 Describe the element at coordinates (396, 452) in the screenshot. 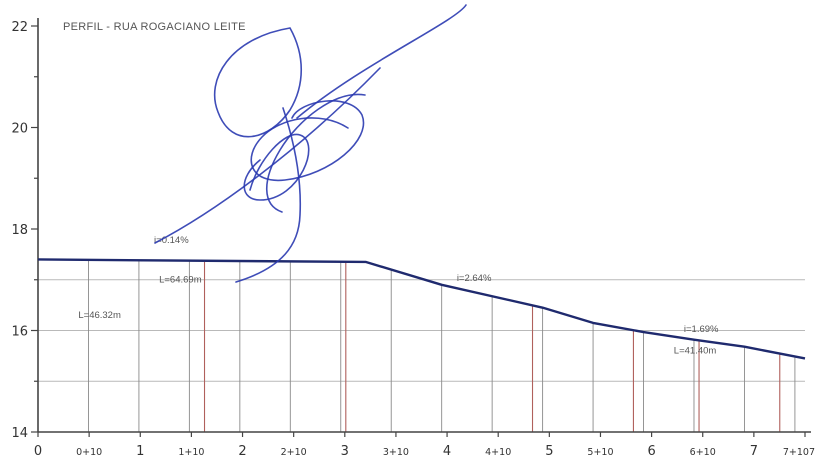

I see `x-tick-label: 3+10` at that location.